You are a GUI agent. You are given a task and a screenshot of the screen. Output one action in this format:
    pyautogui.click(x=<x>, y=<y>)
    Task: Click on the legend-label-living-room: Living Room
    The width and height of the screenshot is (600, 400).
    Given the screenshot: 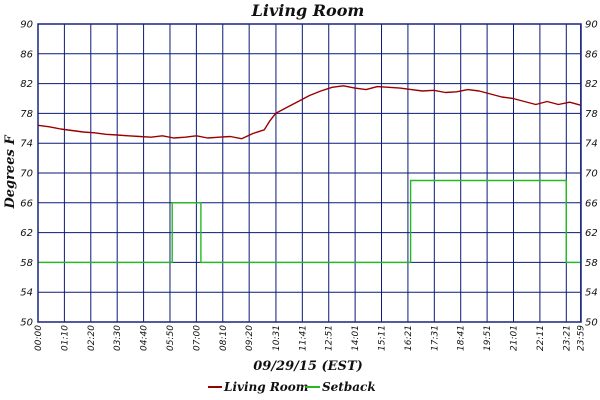 What is the action you would take?
    pyautogui.click(x=266, y=387)
    